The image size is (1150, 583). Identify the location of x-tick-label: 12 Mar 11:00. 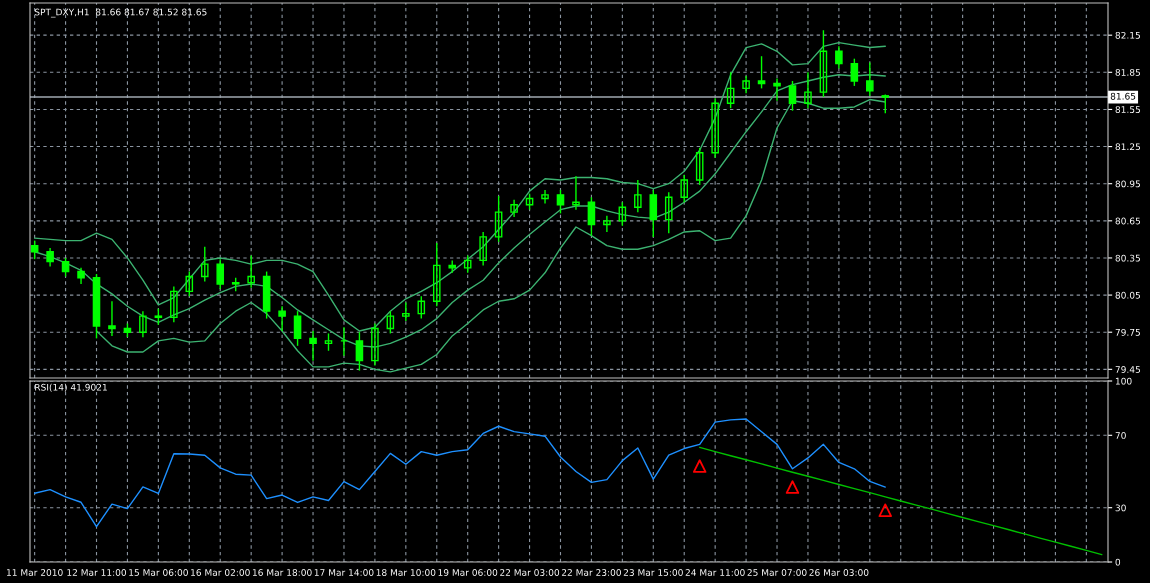
(97, 572).